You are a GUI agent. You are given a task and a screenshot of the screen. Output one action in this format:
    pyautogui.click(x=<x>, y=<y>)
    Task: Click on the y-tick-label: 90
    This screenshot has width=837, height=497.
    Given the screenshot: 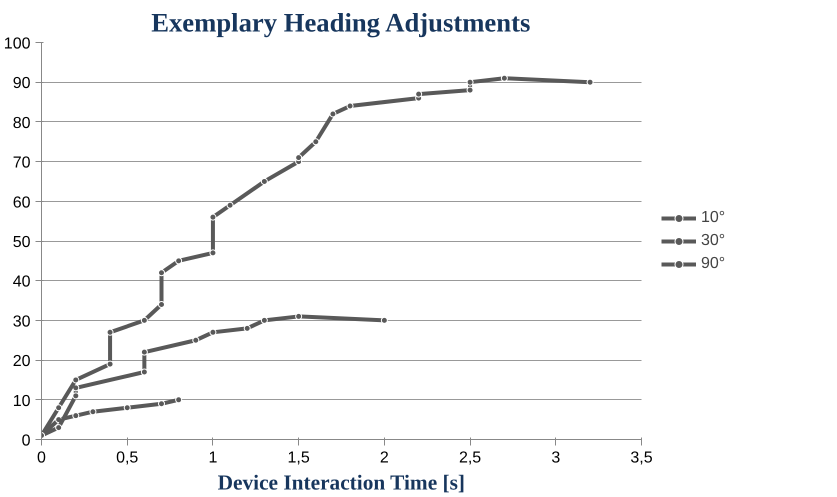 What is the action you would take?
    pyautogui.click(x=21, y=83)
    